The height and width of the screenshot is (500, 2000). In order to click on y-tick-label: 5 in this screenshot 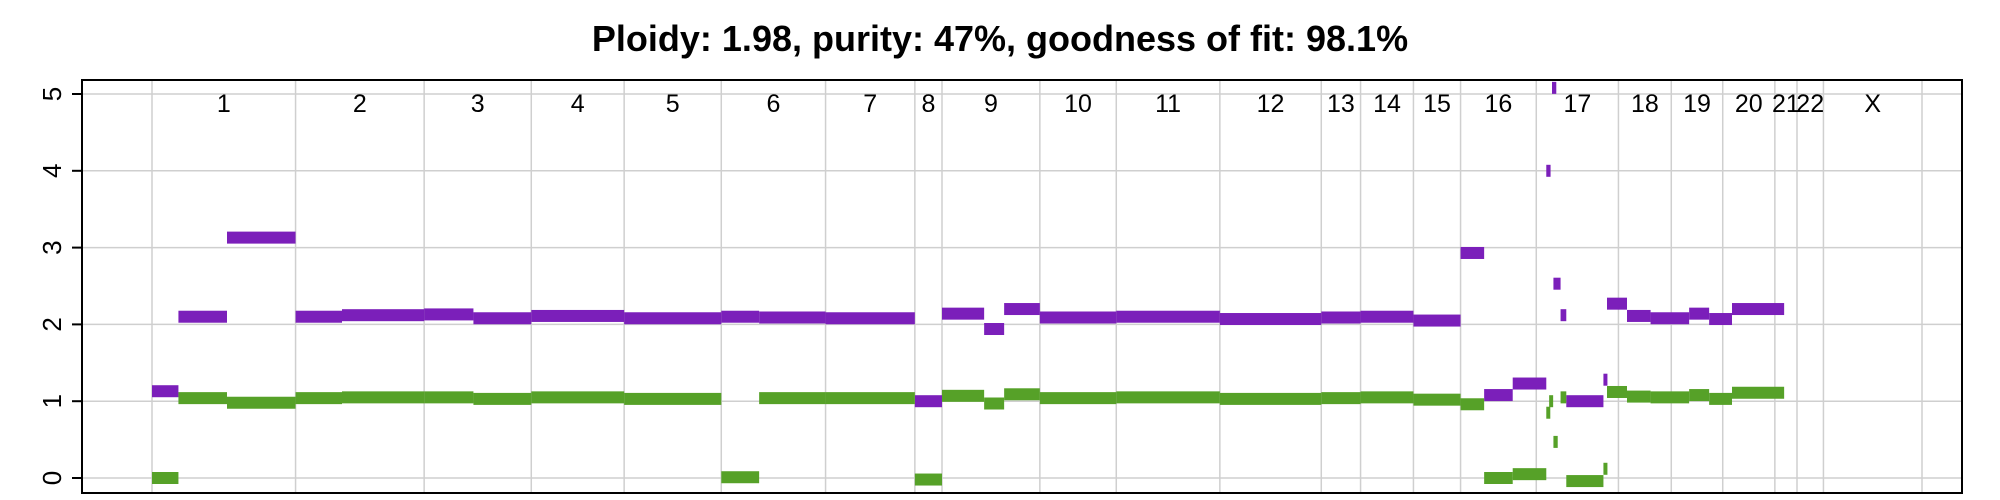, I will do `click(52, 94)`.